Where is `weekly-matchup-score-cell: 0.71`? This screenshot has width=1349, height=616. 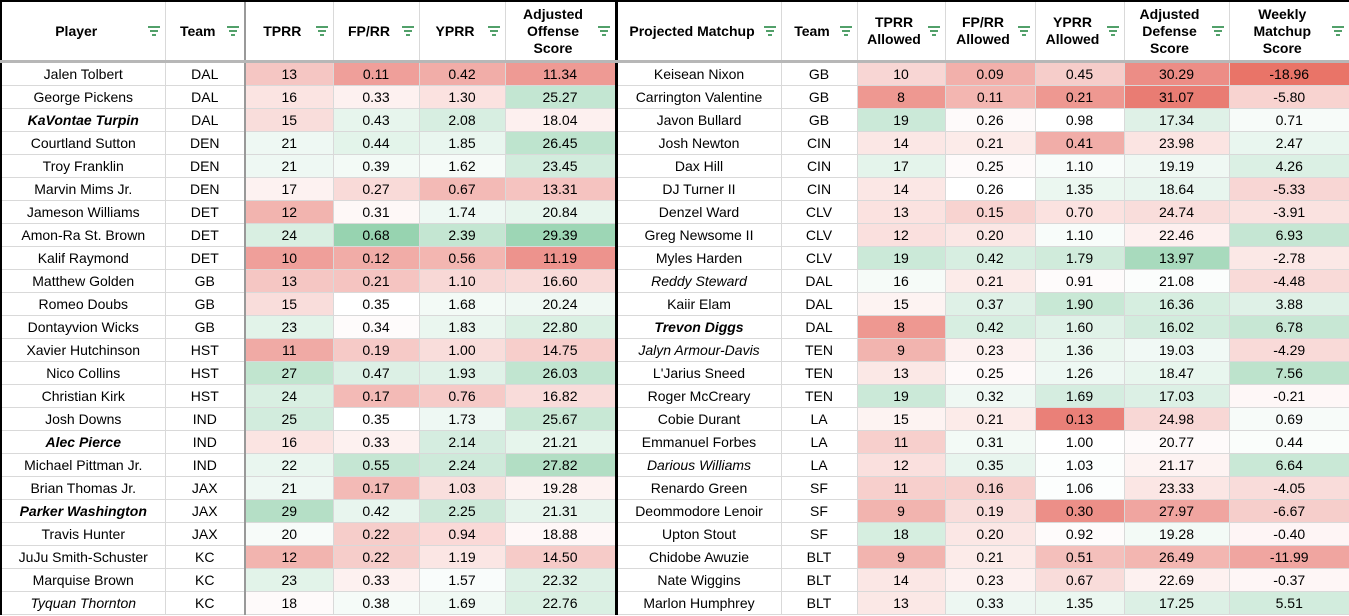
weekly-matchup-score-cell: 0.71 is located at coordinates (1288, 120).